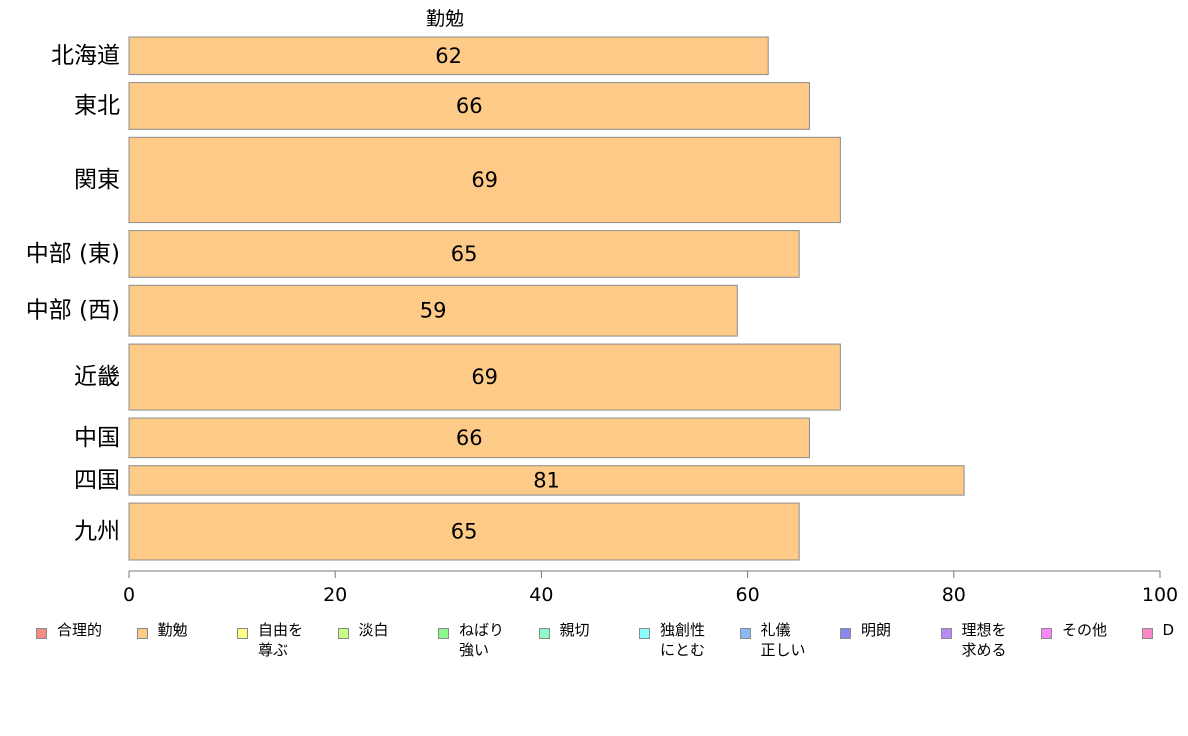 The image size is (1188, 736). Describe the element at coordinates (97, 480) in the screenshot. I see `category-label: 四国` at that location.